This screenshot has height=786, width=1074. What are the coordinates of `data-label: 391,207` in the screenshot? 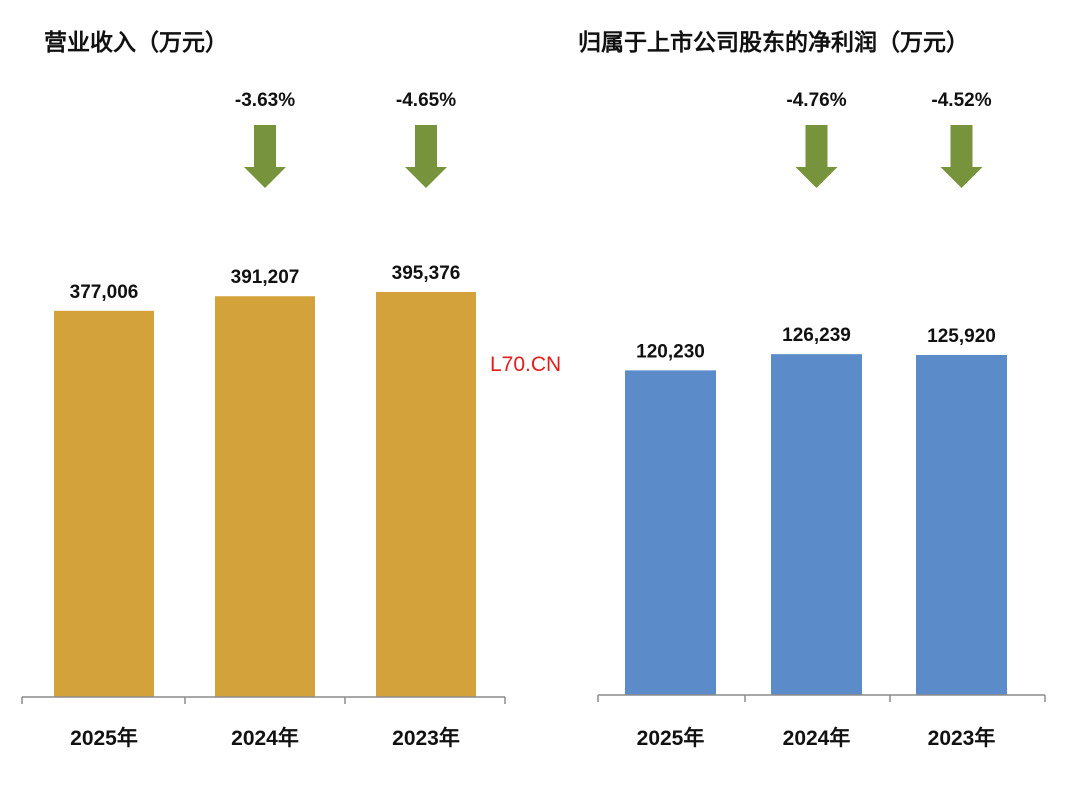 It's located at (265, 277).